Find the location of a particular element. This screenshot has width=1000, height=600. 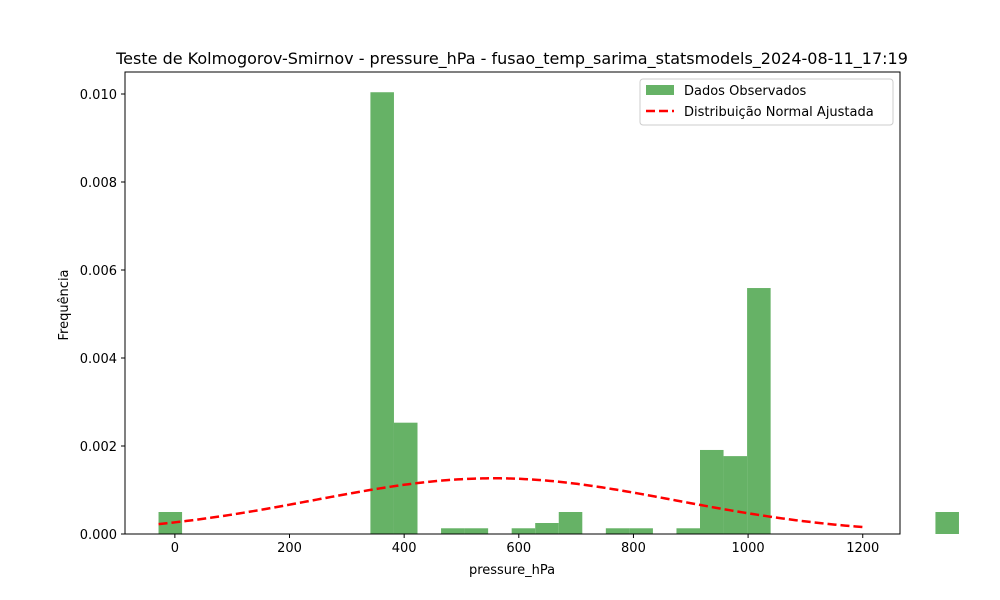

legend-label-observed: Dados Observados is located at coordinates (745, 91).